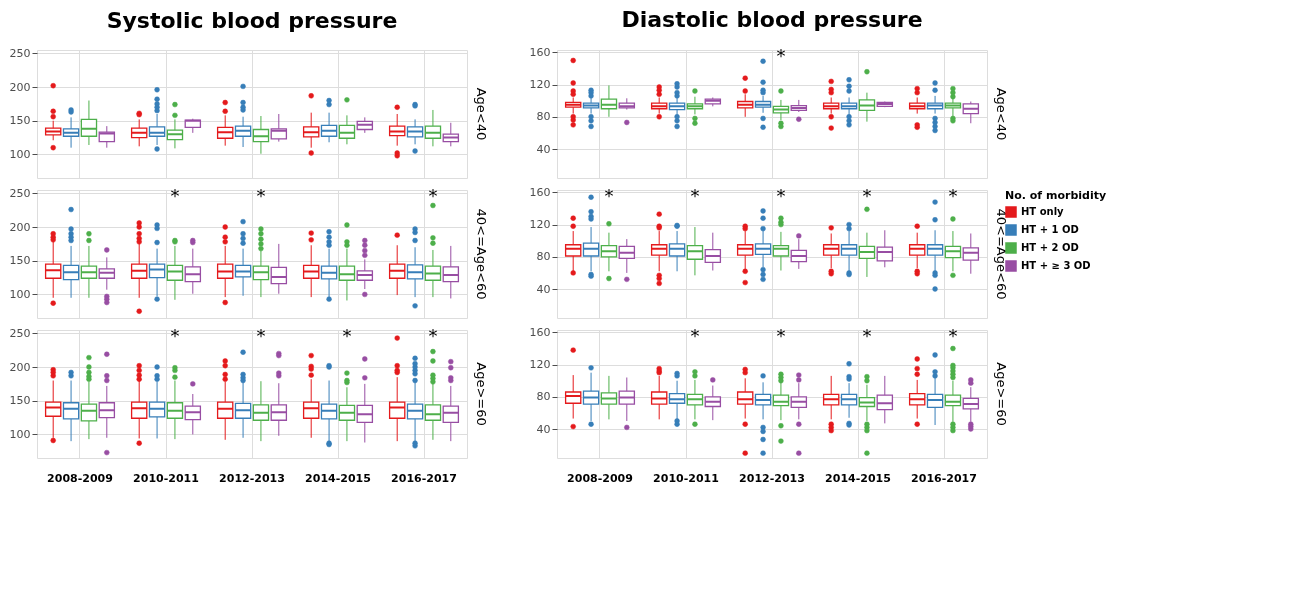 Image resolution: width=1293 pixels, height=595 pixels. What do you see at coordinates (252, 21) in the screenshot?
I see `chart-title: Systolic blood pressure` at bounding box center [252, 21].